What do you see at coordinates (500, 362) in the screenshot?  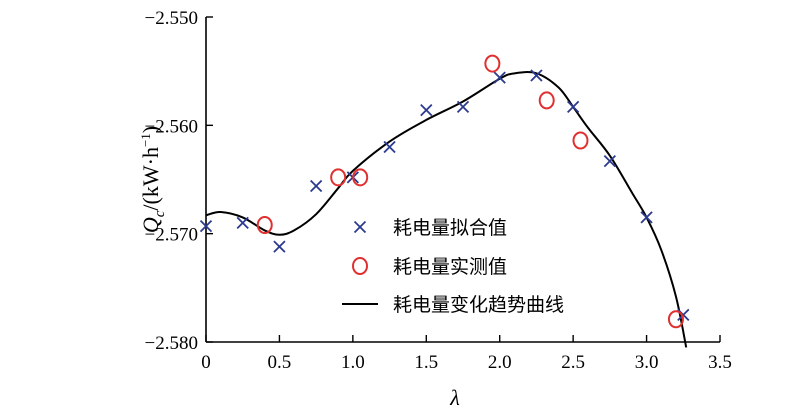 I see `x-tick-label: 2.0` at bounding box center [500, 362].